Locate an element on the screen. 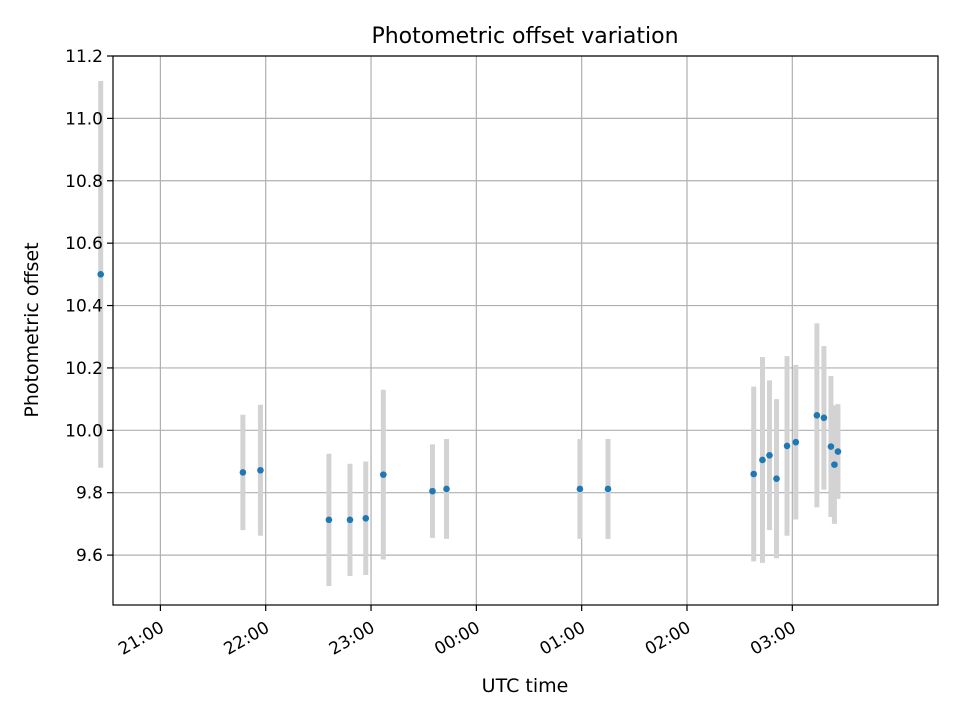 Image resolution: width=960 pixels, height=720 pixels. y-tick-label: 10.0 is located at coordinates (84, 431).